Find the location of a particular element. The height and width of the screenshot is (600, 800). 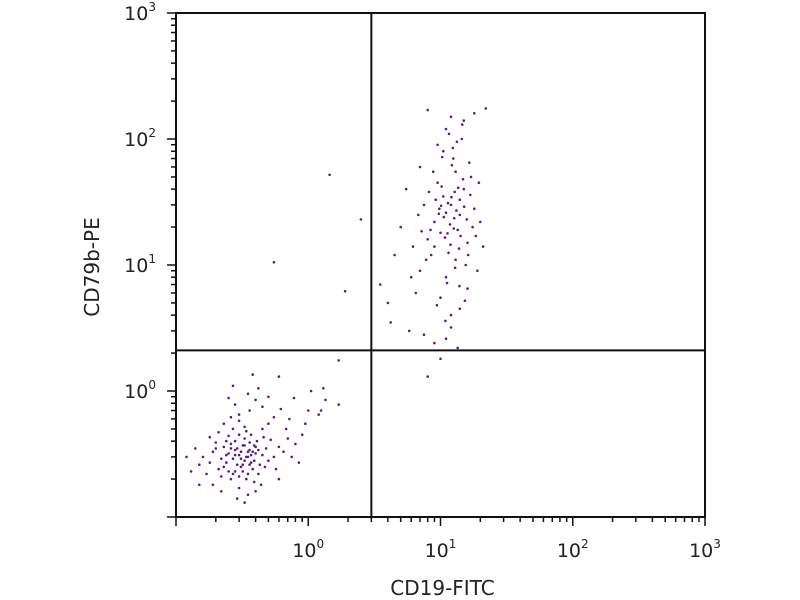

x-axis-title: CD19-FITC is located at coordinates (442, 588).